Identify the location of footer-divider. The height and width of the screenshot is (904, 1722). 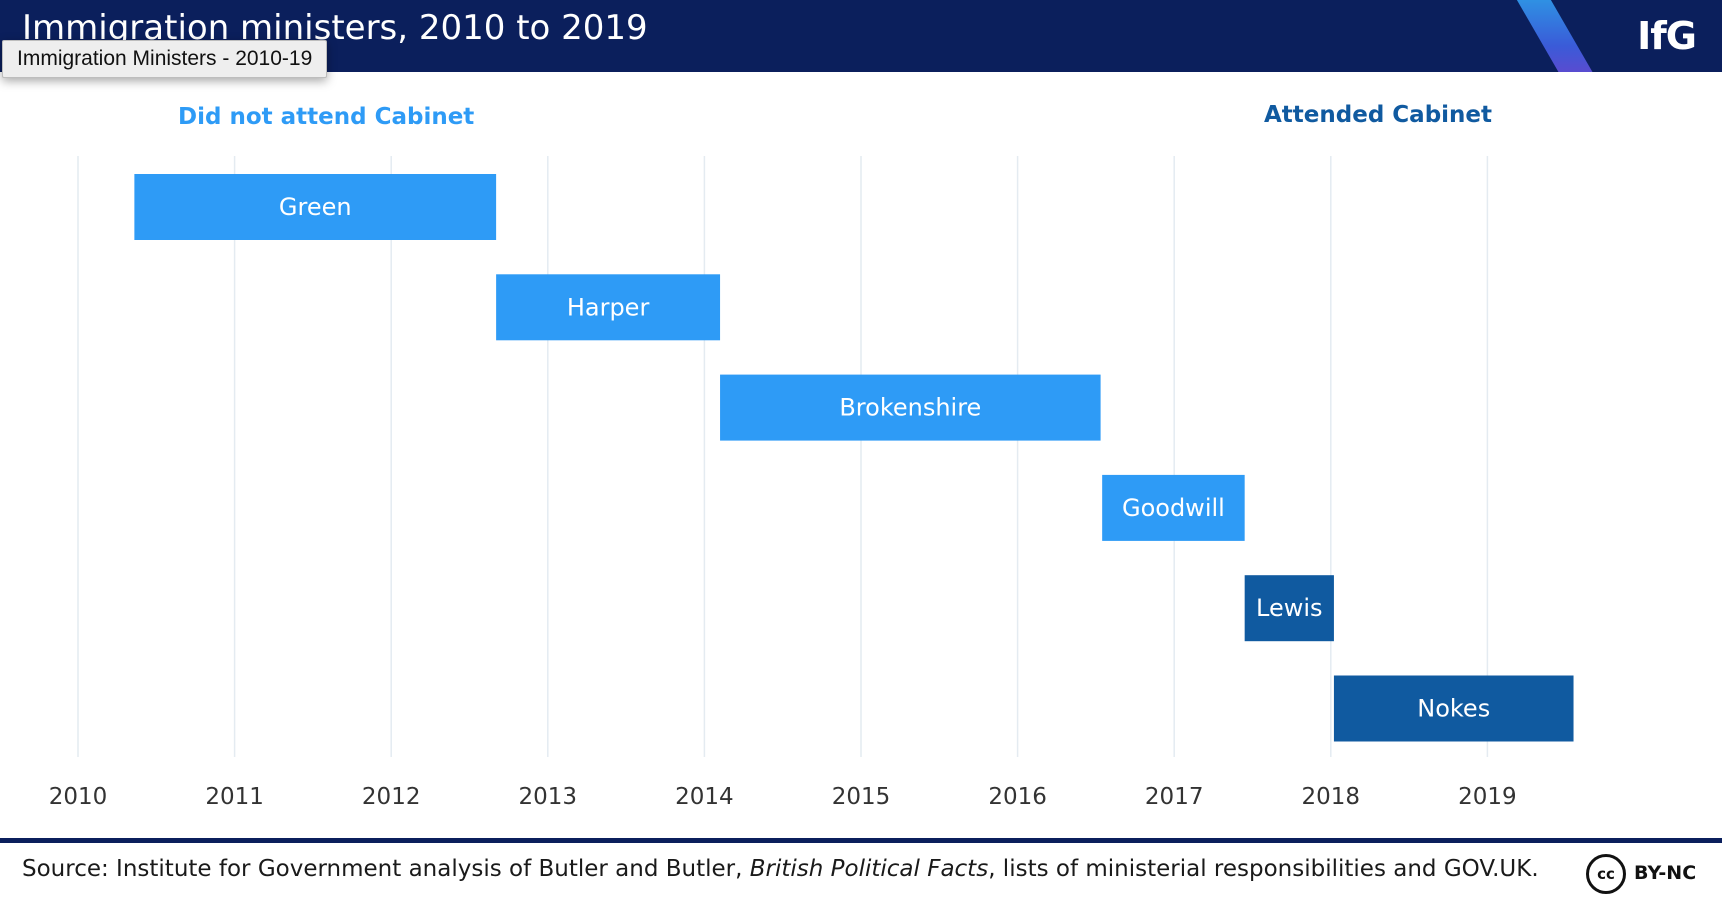
(861, 840).